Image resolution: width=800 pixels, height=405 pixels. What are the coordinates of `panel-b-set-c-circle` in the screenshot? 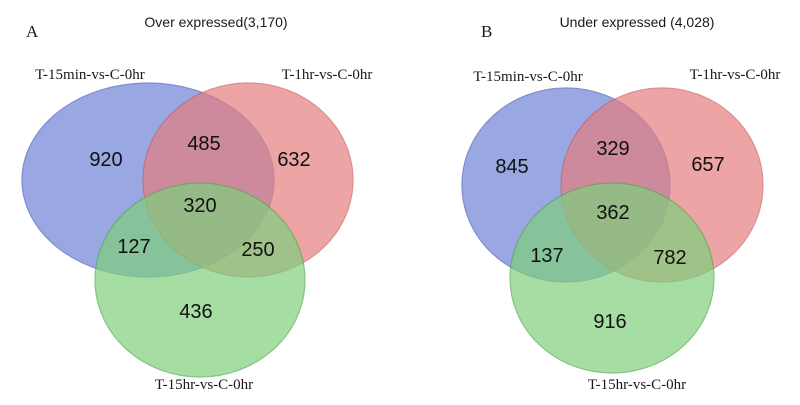 It's located at (612, 278).